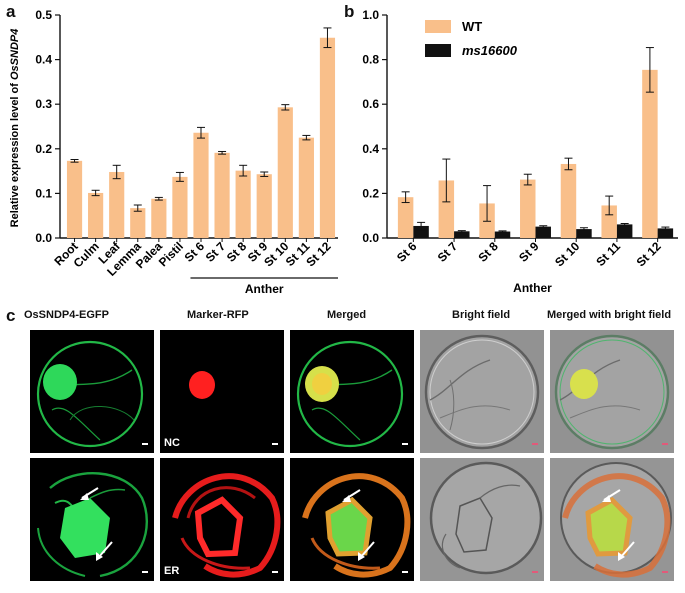 The image size is (685, 593). I want to click on y-axis-label-prefix: Relative expression level of, so click(15, 153).